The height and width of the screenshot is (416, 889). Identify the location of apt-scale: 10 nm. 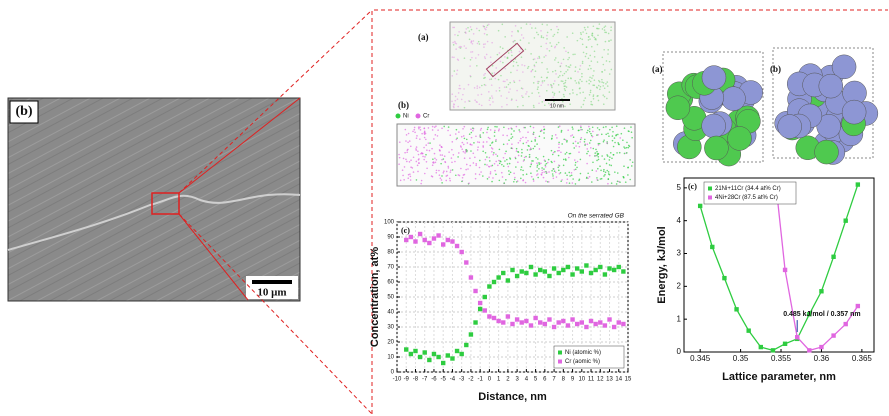
(557, 106).